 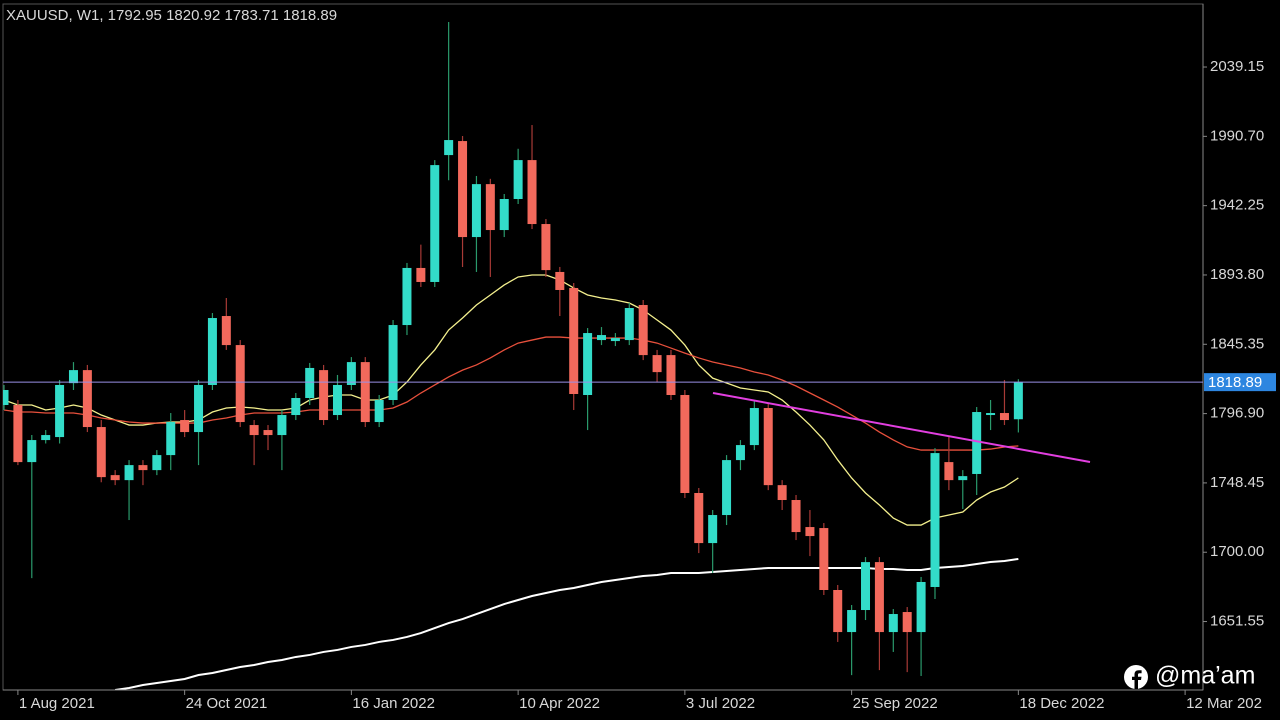 I want to click on x-tick-label: 18 Dec 2022, so click(x=1061, y=703).